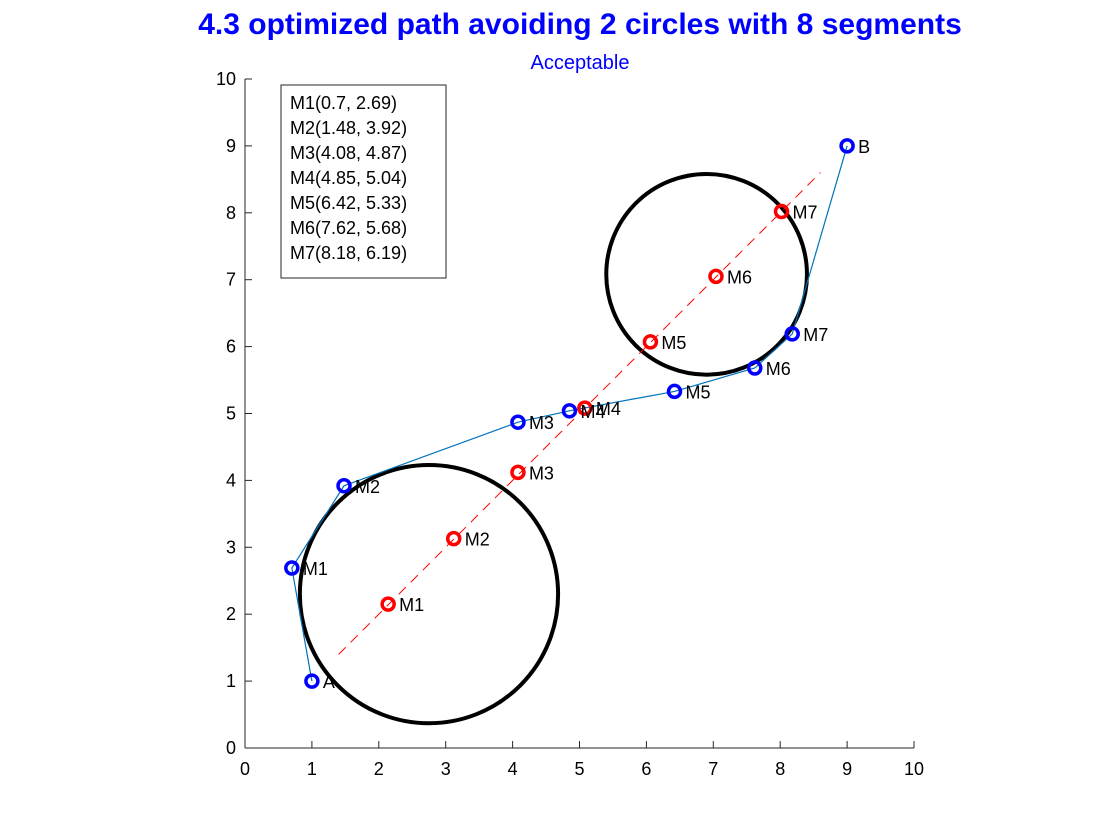 The image size is (1120, 840). Describe the element at coordinates (315, 569) in the screenshot. I see `path-point-label: M1` at that location.